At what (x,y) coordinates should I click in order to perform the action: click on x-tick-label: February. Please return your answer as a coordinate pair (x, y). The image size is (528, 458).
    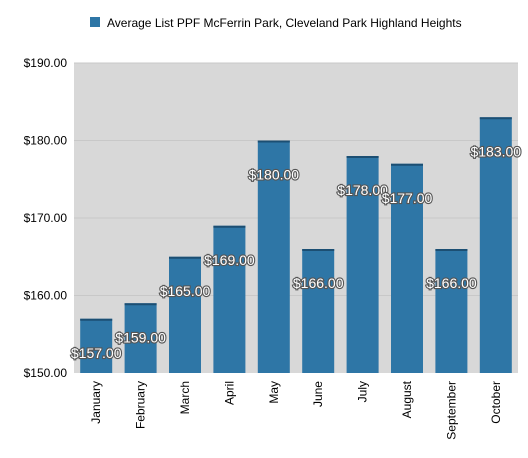
    Looking at the image, I should click on (141, 405).